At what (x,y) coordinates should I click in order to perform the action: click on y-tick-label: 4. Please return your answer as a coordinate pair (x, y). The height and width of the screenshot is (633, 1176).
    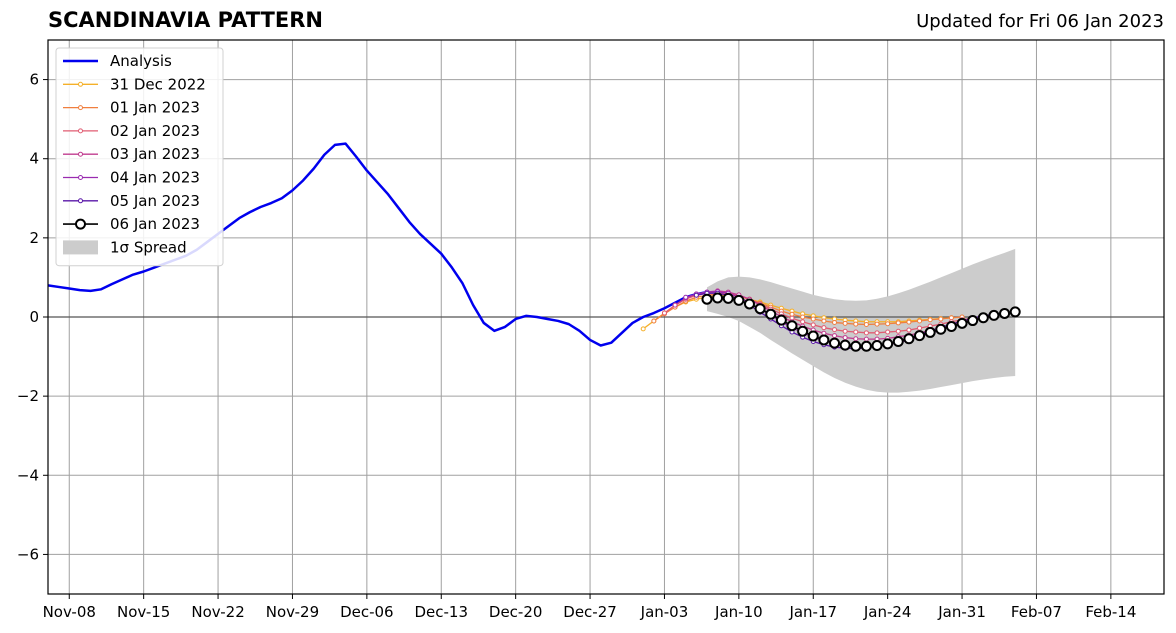
    Looking at the image, I should click on (34, 159).